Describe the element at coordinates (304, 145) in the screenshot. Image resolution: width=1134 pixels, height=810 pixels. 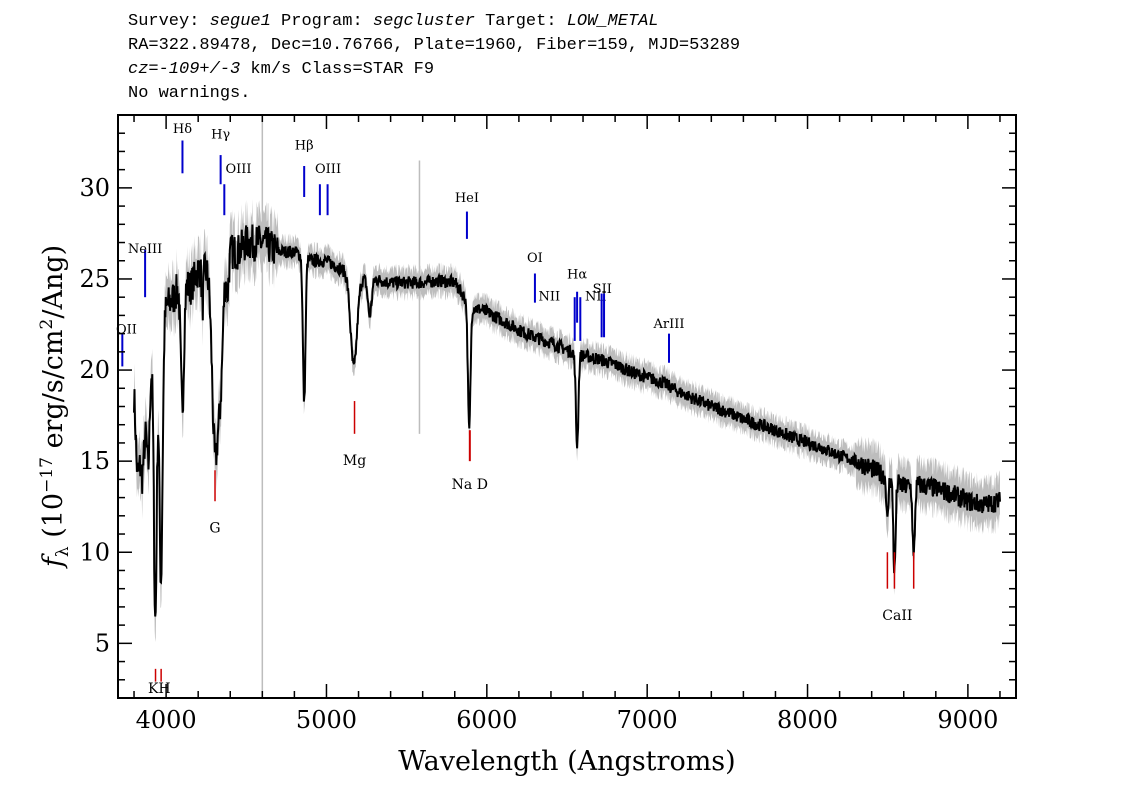
I see `emission-line-label: Hβ` at that location.